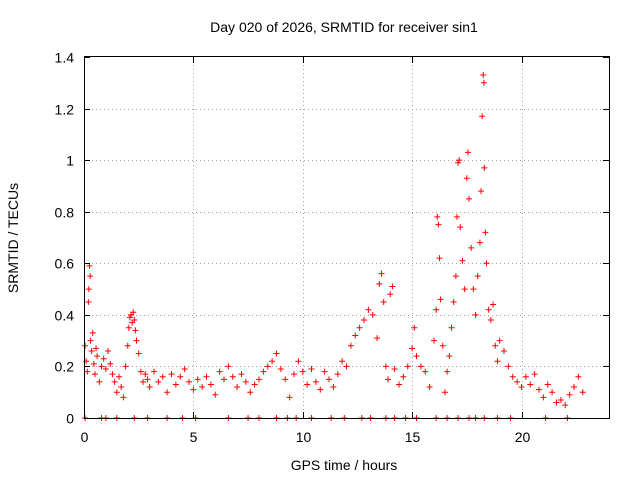 The height and width of the screenshot is (480, 640). Describe the element at coordinates (65, 213) in the screenshot. I see `y-tick-label: 0.8` at that location.